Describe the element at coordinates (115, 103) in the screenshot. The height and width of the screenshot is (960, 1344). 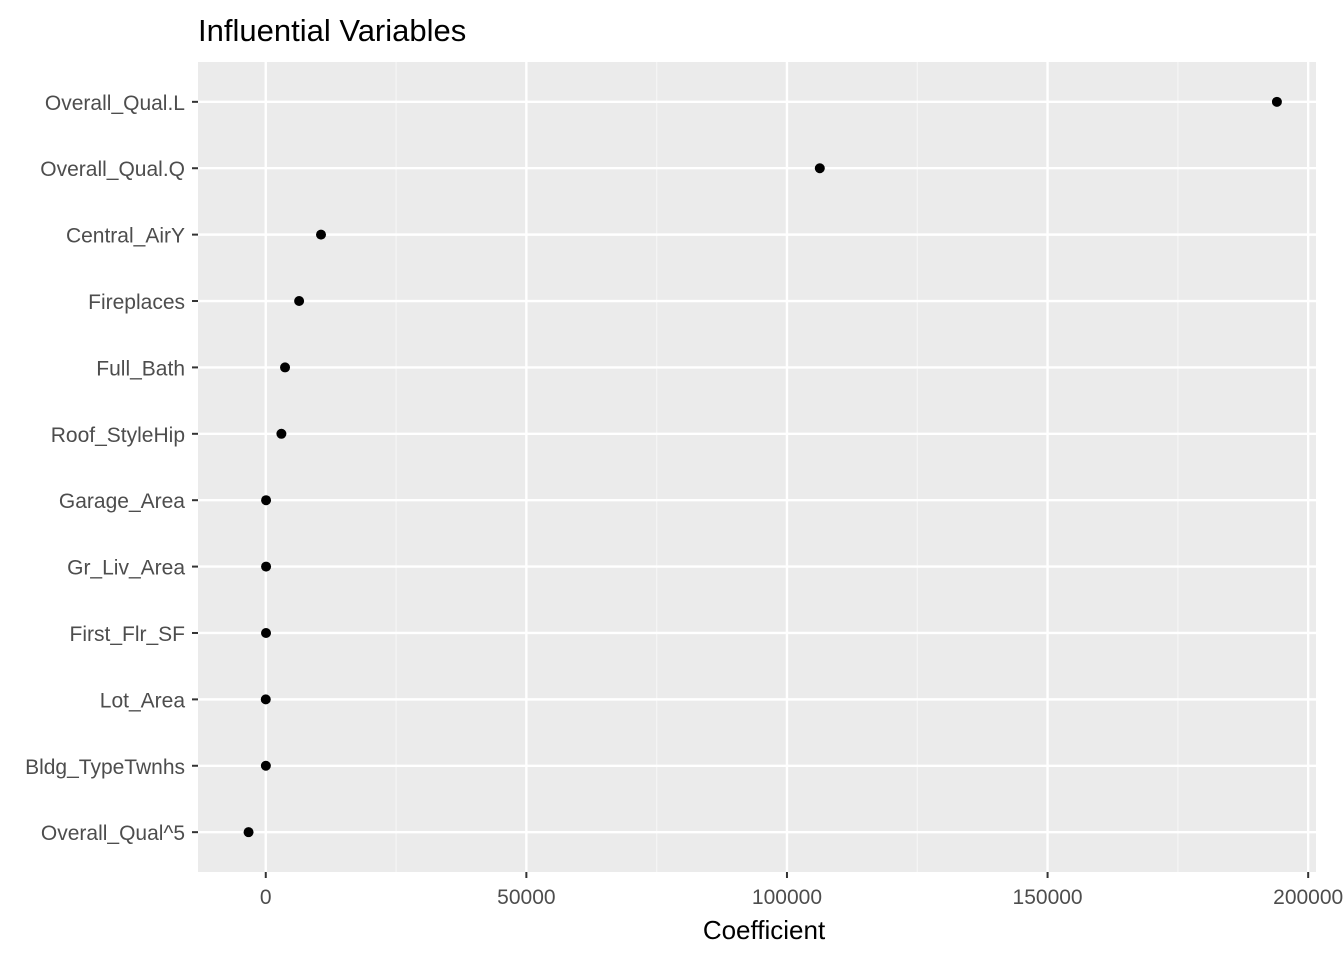
I see `y-tick-label: Overall_Qual.L` at that location.